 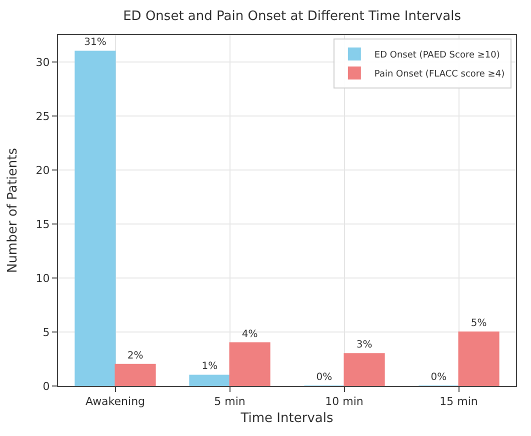 I want to click on x-tick-label: Awakening, so click(x=115, y=401).